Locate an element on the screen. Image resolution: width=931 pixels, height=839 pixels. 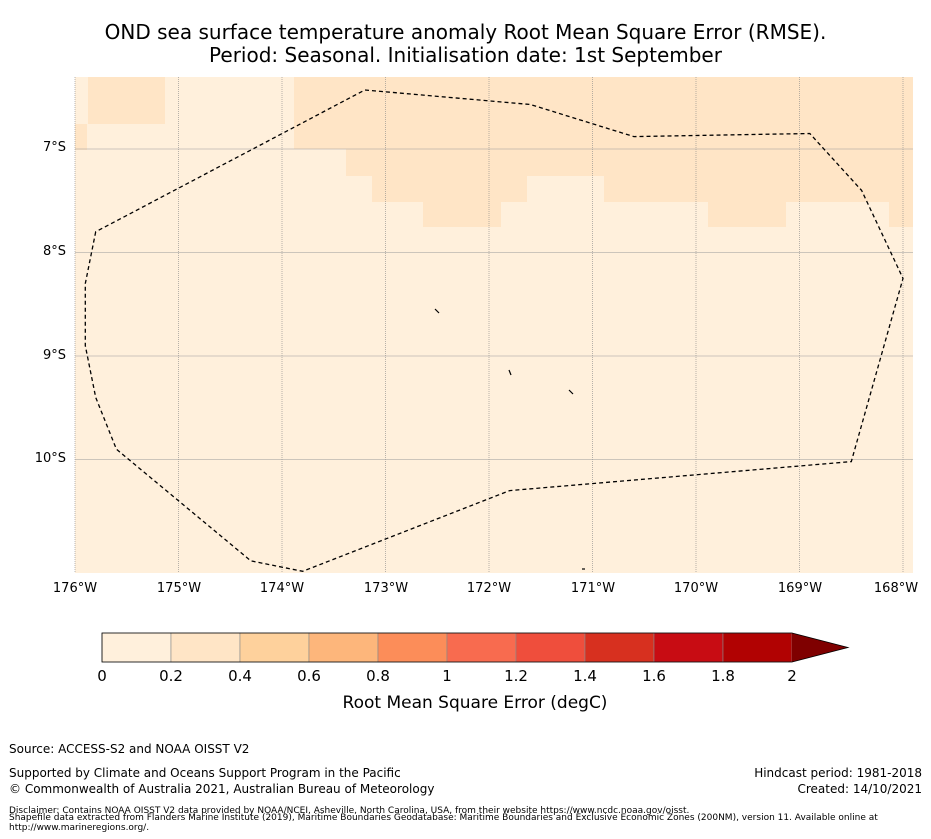
island-outlines is located at coordinates (509, 439).